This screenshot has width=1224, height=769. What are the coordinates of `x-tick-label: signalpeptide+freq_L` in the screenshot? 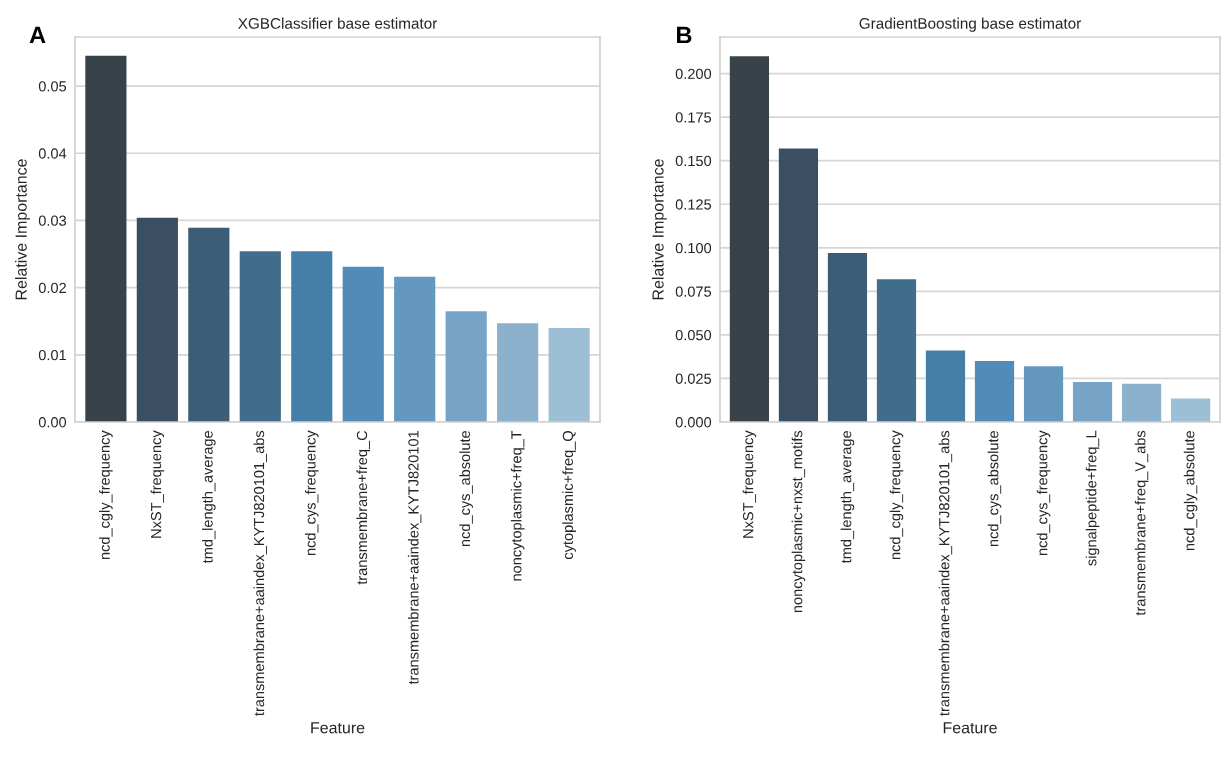 It's located at (1092, 498).